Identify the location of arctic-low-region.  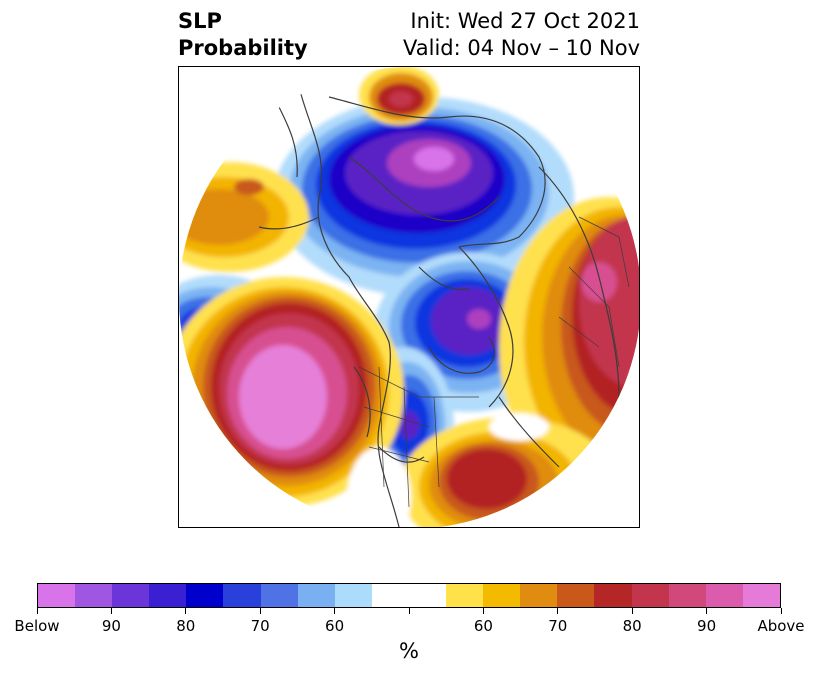
(424, 197).